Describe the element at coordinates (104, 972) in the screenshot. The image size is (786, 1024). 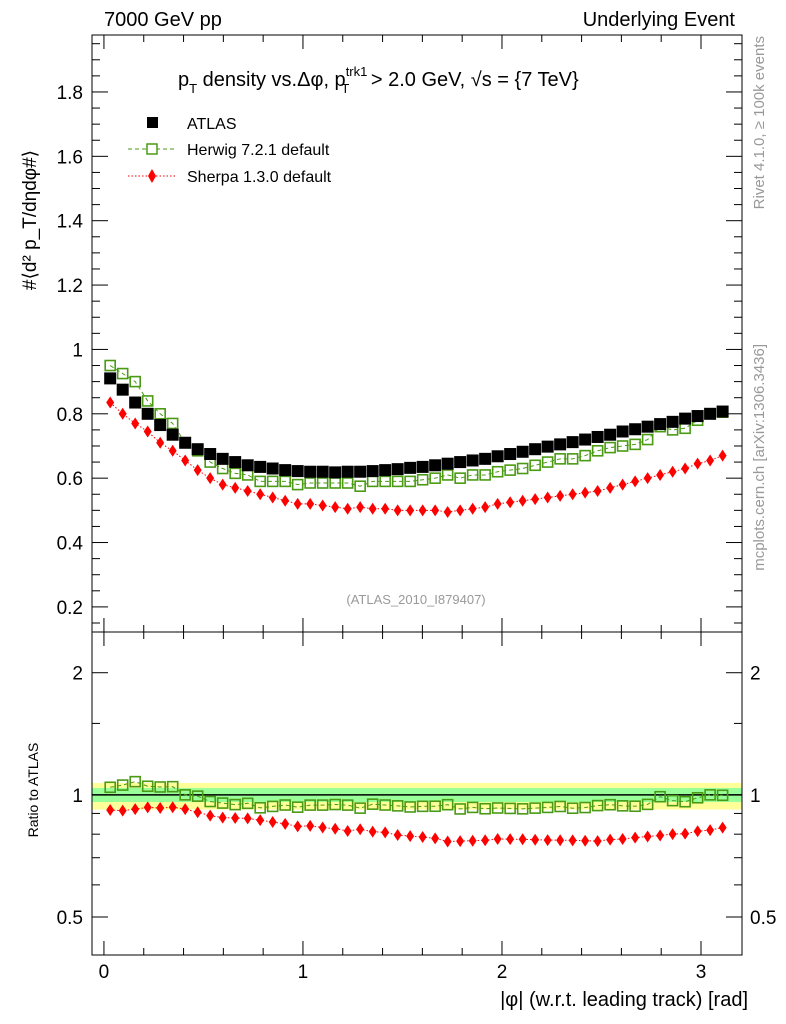
I see `x-tick-label: 0` at that location.